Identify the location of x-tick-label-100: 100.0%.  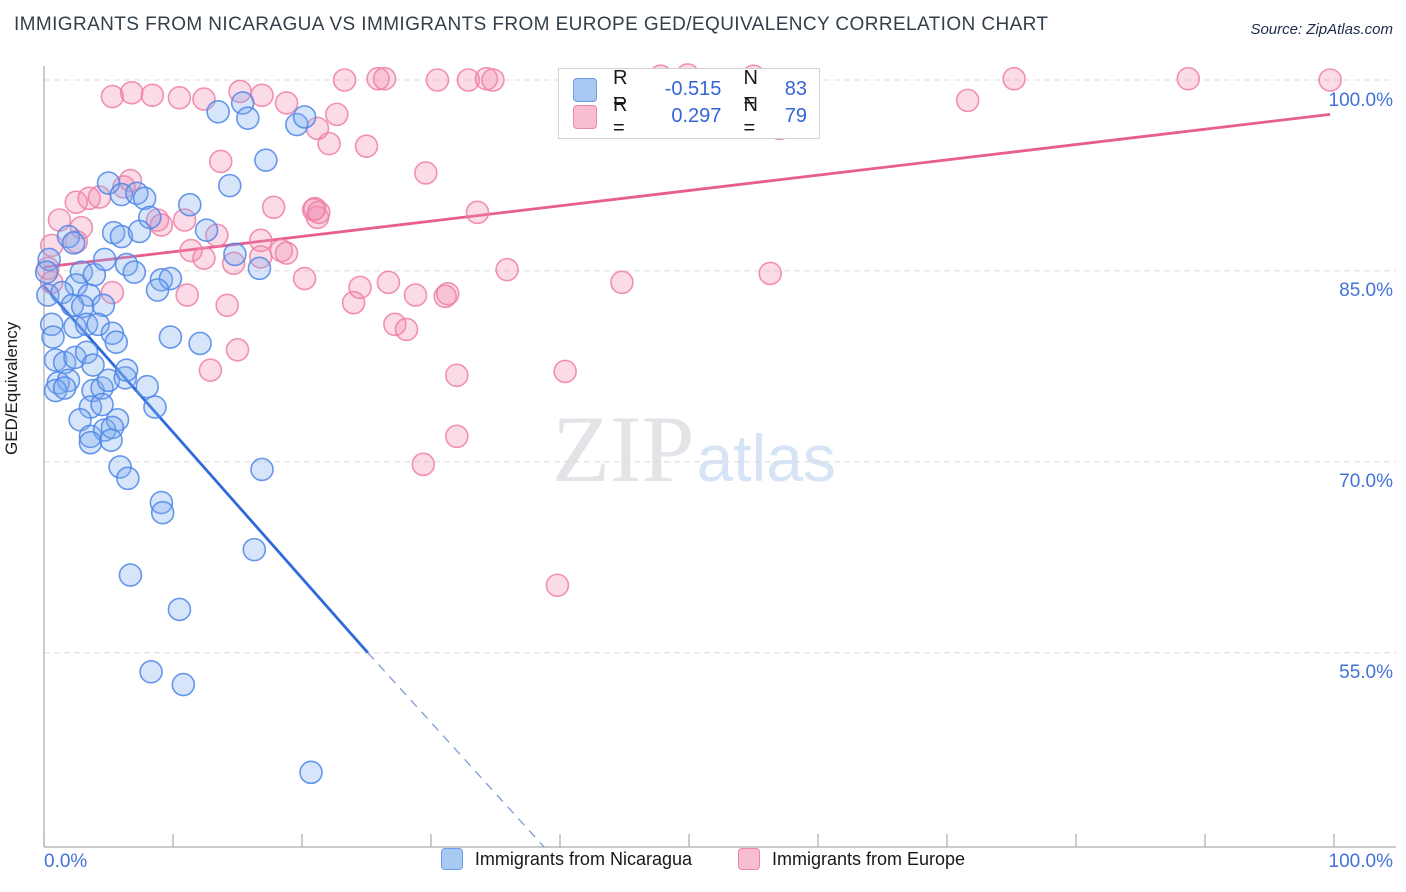
(1360, 861).